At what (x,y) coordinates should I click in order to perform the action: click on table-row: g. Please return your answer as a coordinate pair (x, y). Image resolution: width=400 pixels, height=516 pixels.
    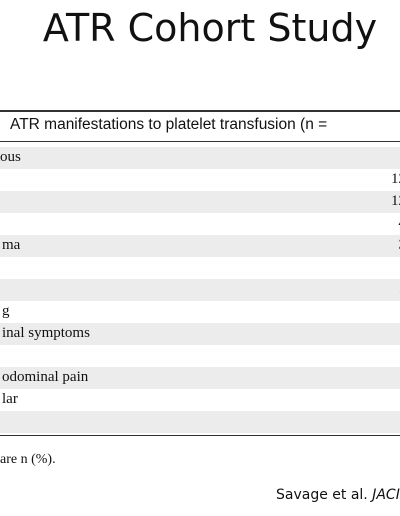
    Looking at the image, I should click on (200, 312).